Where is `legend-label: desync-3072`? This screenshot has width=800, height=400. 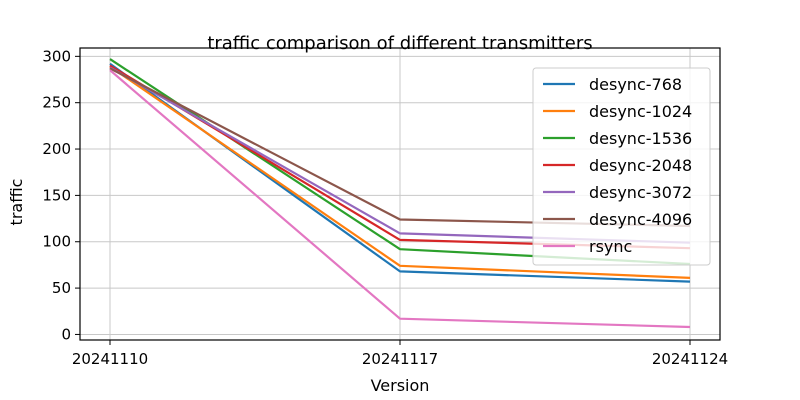
legend-label: desync-3072 is located at coordinates (640, 192).